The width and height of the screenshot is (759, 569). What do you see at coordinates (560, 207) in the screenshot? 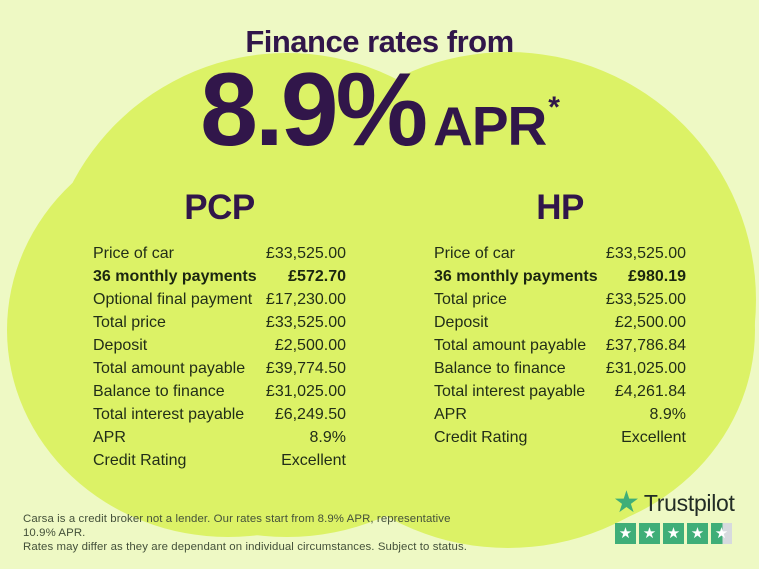
I see `hp-heading: HP` at bounding box center [560, 207].